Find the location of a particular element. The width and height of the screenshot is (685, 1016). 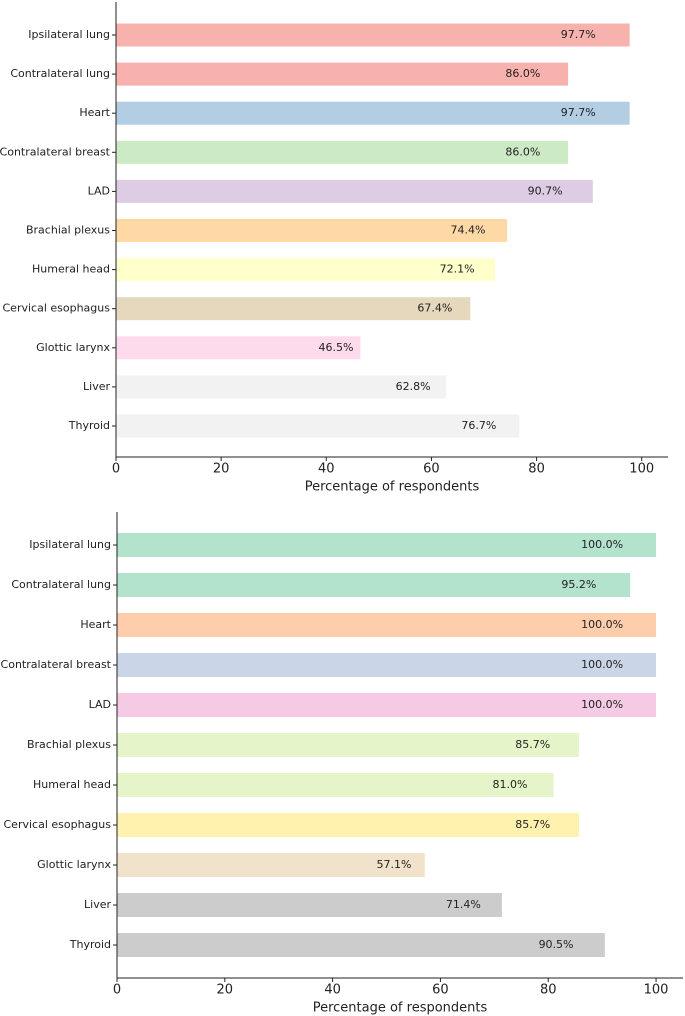

value-label: 74.4% is located at coordinates (468, 230).